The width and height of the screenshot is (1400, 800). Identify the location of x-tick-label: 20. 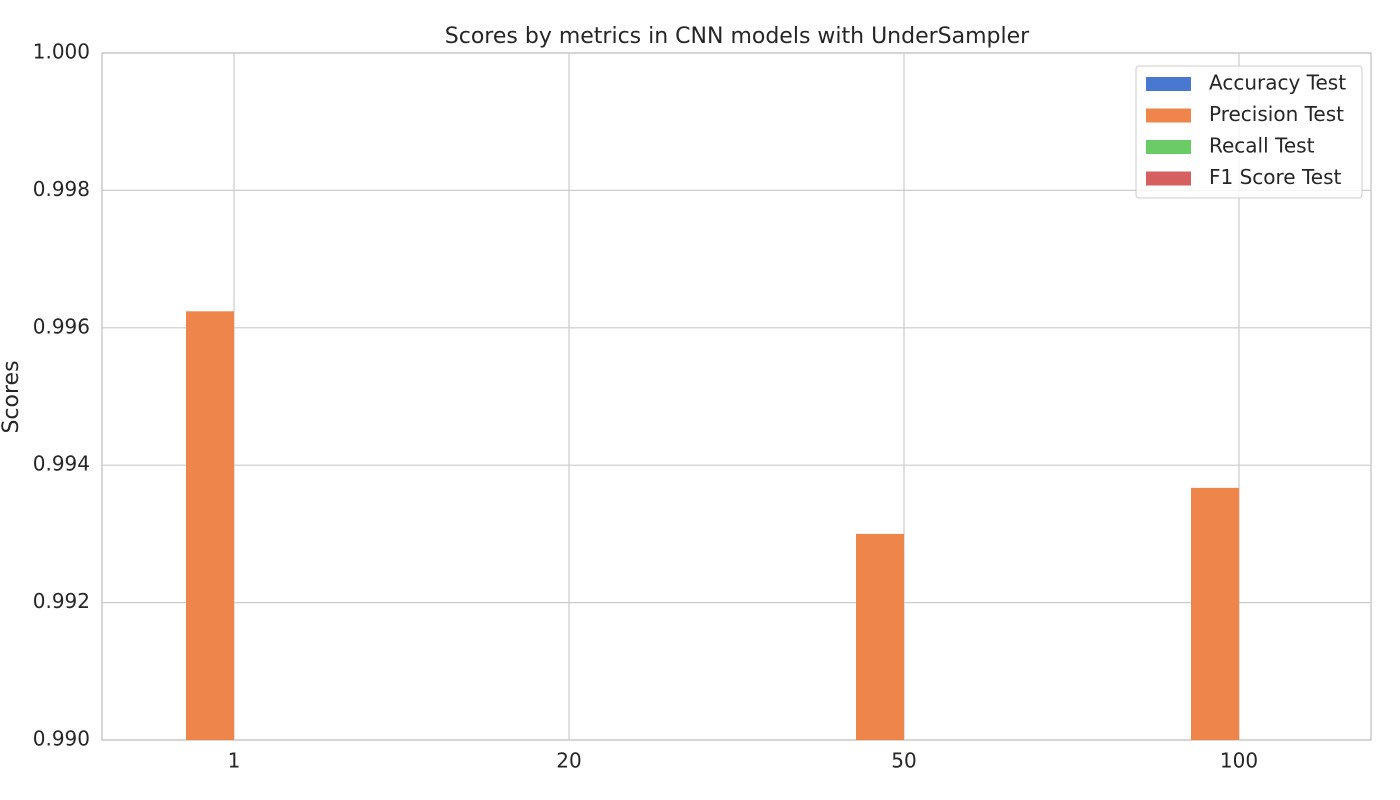
(568, 761).